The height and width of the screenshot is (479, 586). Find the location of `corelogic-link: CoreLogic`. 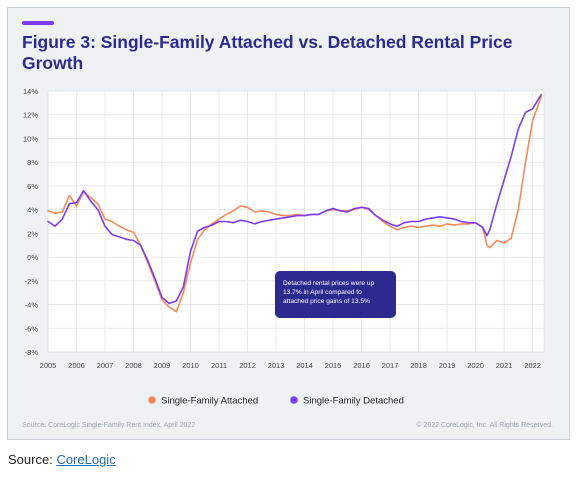

corelogic-link: CoreLogic is located at coordinates (86, 459).